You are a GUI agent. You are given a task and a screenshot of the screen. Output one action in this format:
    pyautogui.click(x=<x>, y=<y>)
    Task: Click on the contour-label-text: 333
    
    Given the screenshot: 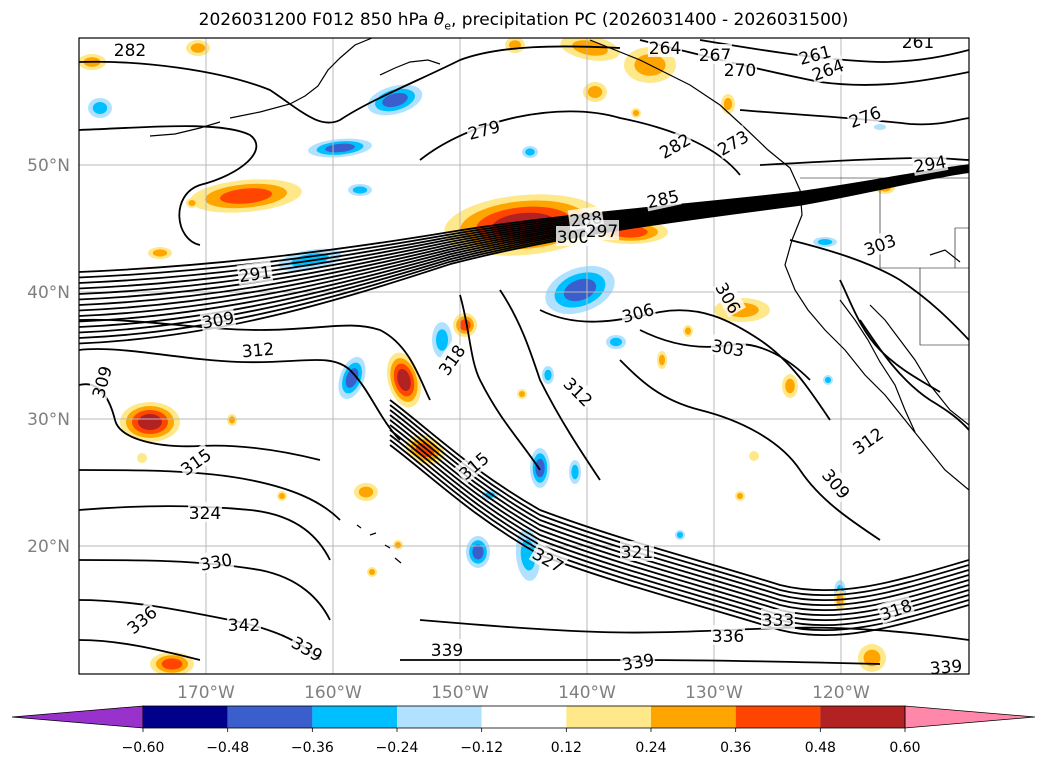 What is the action you would take?
    pyautogui.click(x=778, y=621)
    